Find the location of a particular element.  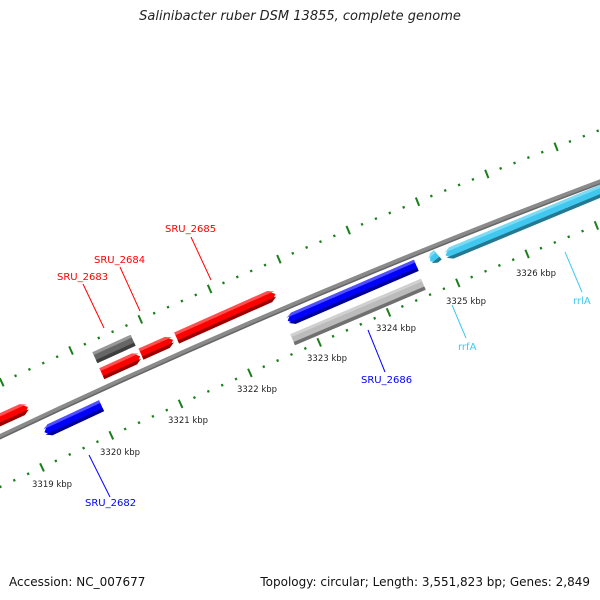

tick-label: 3320 kbp is located at coordinates (120, 453).